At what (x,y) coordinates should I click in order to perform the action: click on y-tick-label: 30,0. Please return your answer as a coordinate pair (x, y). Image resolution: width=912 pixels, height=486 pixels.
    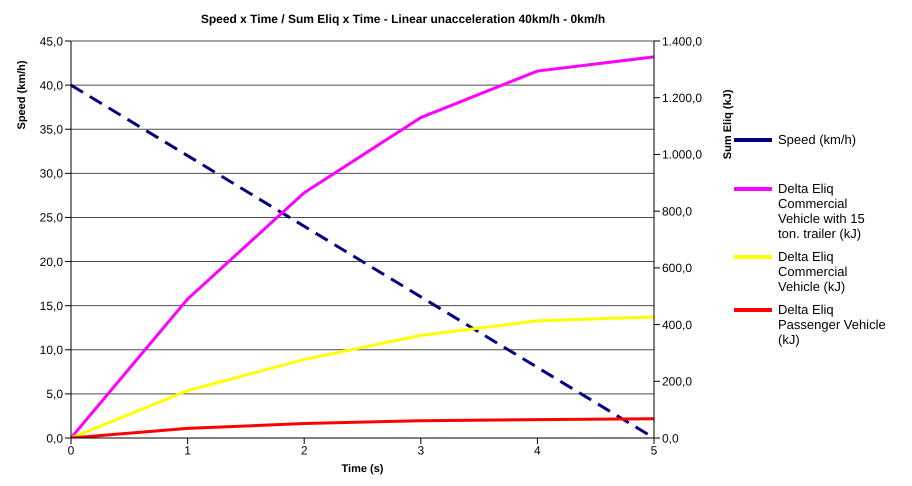
    Looking at the image, I should click on (52, 173).